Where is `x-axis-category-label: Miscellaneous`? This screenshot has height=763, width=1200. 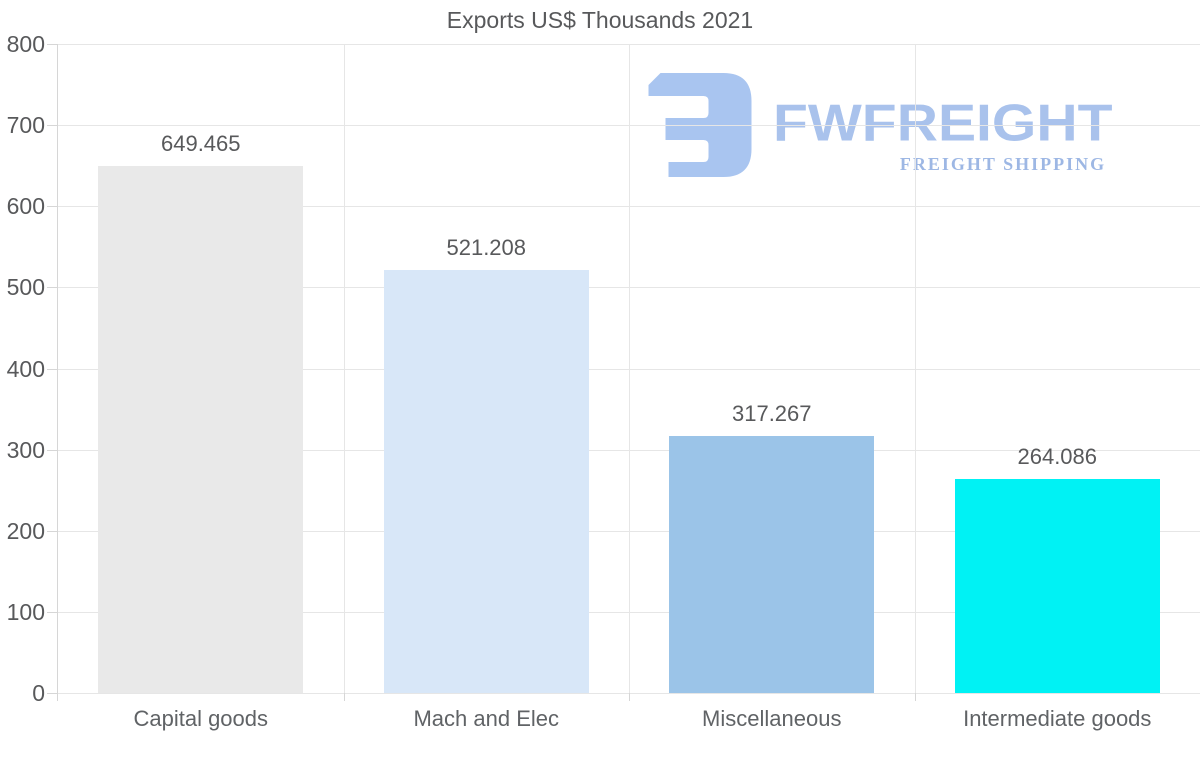 x-axis-category-label: Miscellaneous is located at coordinates (772, 718).